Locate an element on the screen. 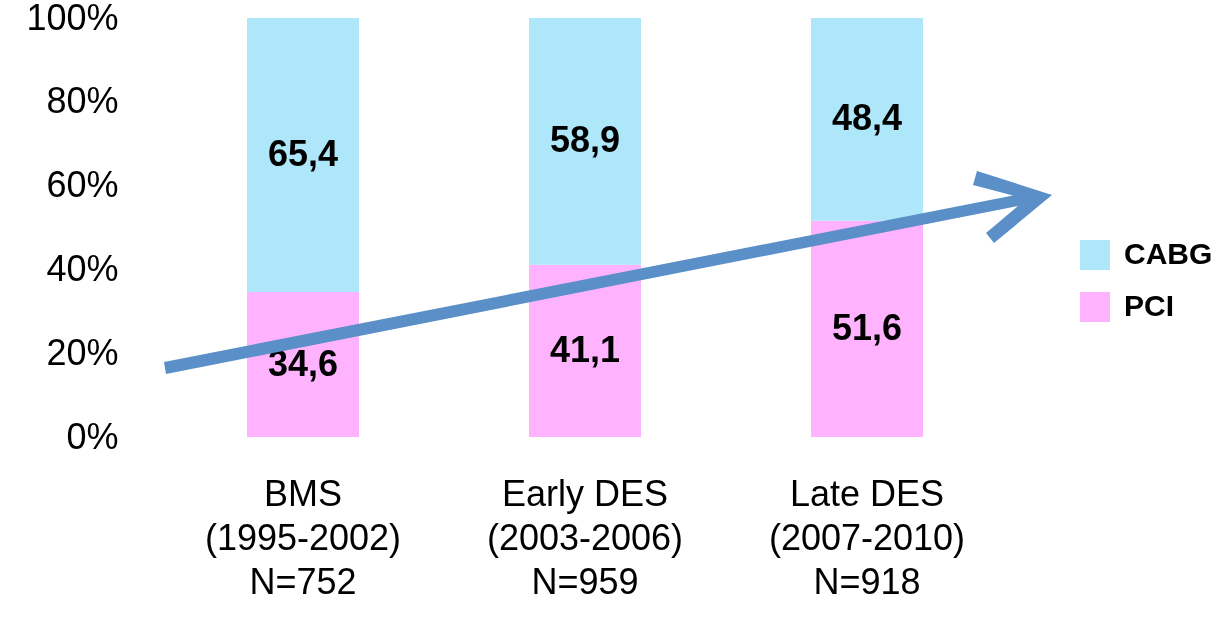 Image resolution: width=1232 pixels, height=633 pixels. y-tick-label: 80% is located at coordinates (82, 101).